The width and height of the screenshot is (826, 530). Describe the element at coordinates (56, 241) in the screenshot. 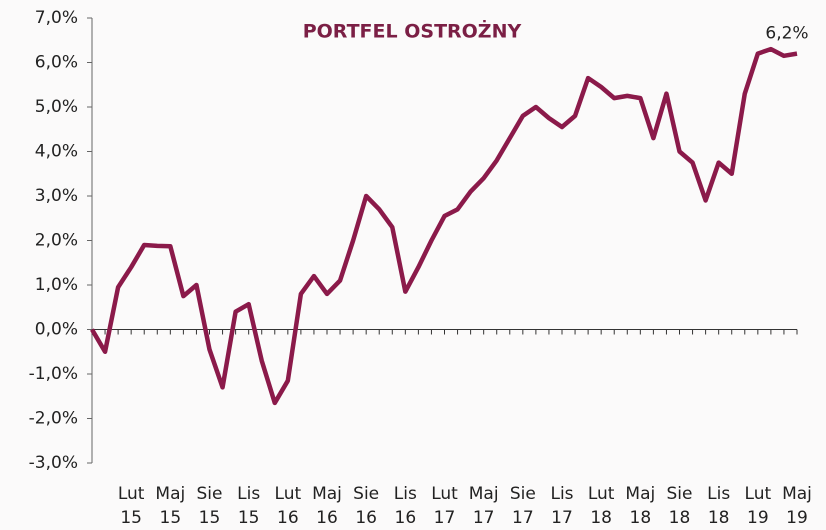

I see `y-tick-label: 2,0%` at that location.